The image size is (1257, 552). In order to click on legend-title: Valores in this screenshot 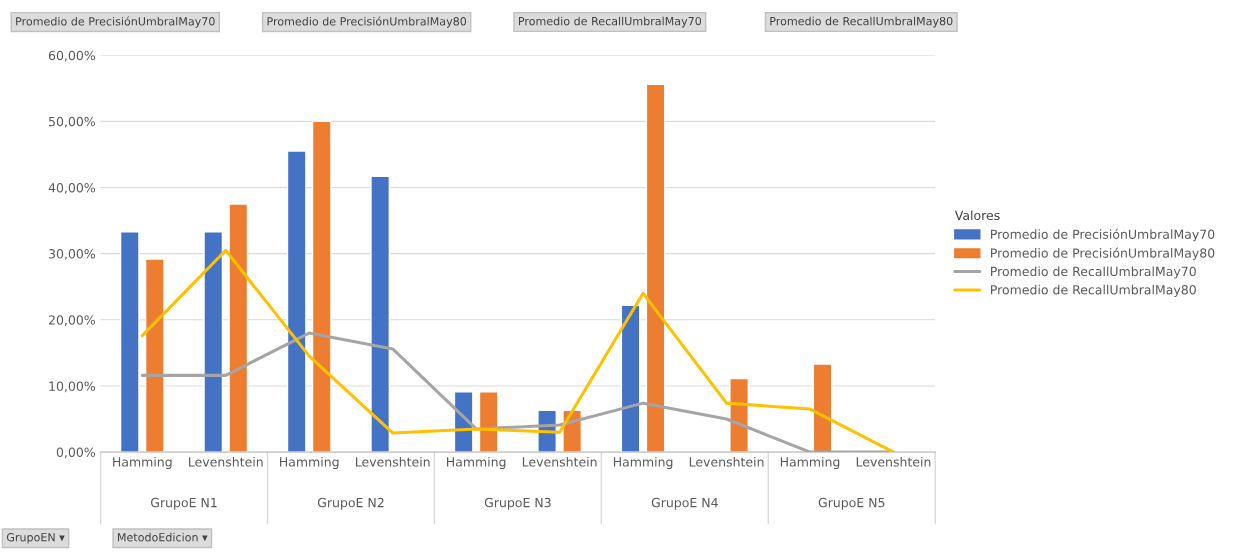, I will do `click(977, 215)`.